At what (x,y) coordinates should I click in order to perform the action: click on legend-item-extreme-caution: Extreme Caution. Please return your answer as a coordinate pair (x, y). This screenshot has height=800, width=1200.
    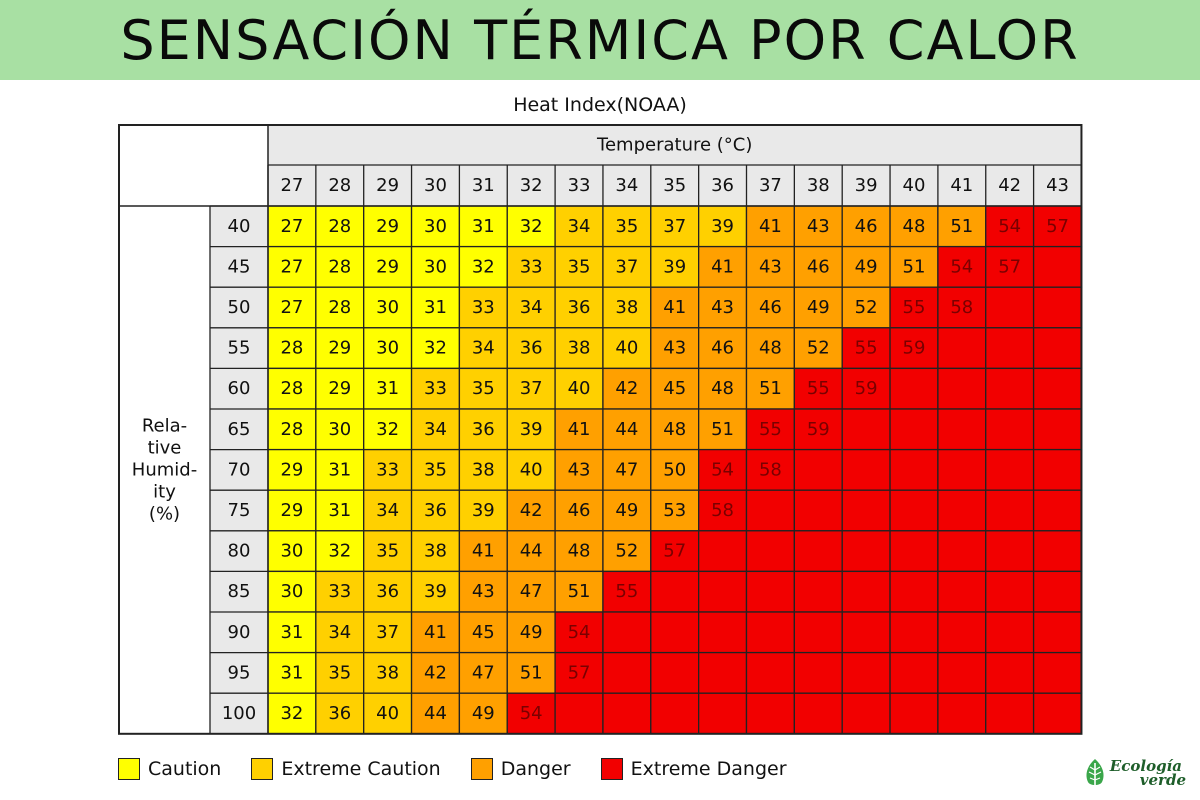
    Looking at the image, I should click on (346, 769).